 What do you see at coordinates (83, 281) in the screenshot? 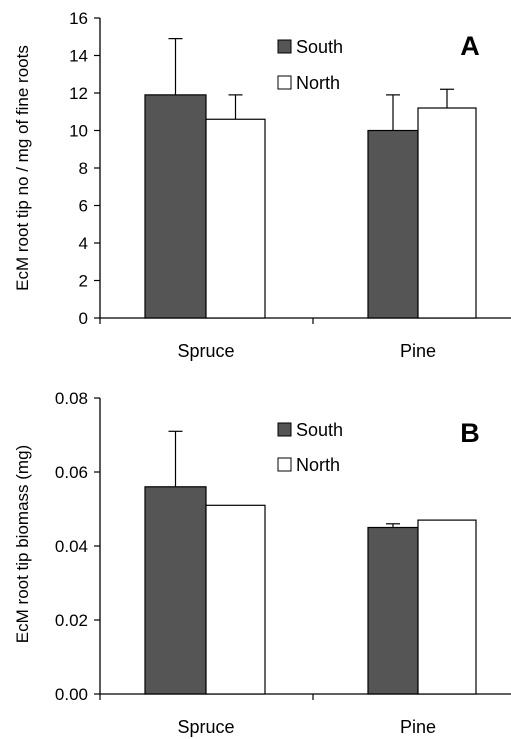
I see `y-tick-label: 2` at bounding box center [83, 281].